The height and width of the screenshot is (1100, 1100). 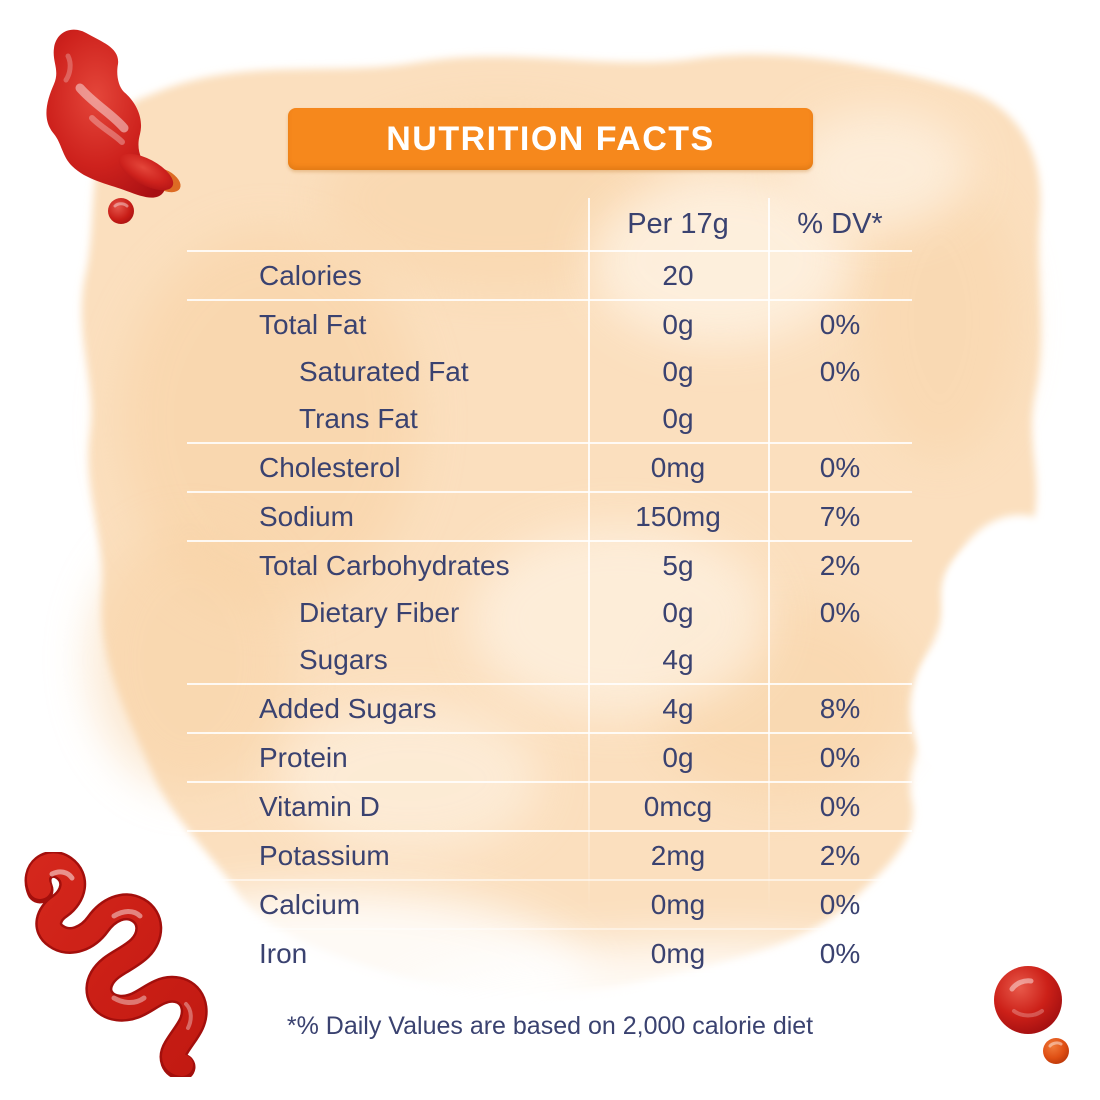 I want to click on row-label: Potassium, so click(x=324, y=855).